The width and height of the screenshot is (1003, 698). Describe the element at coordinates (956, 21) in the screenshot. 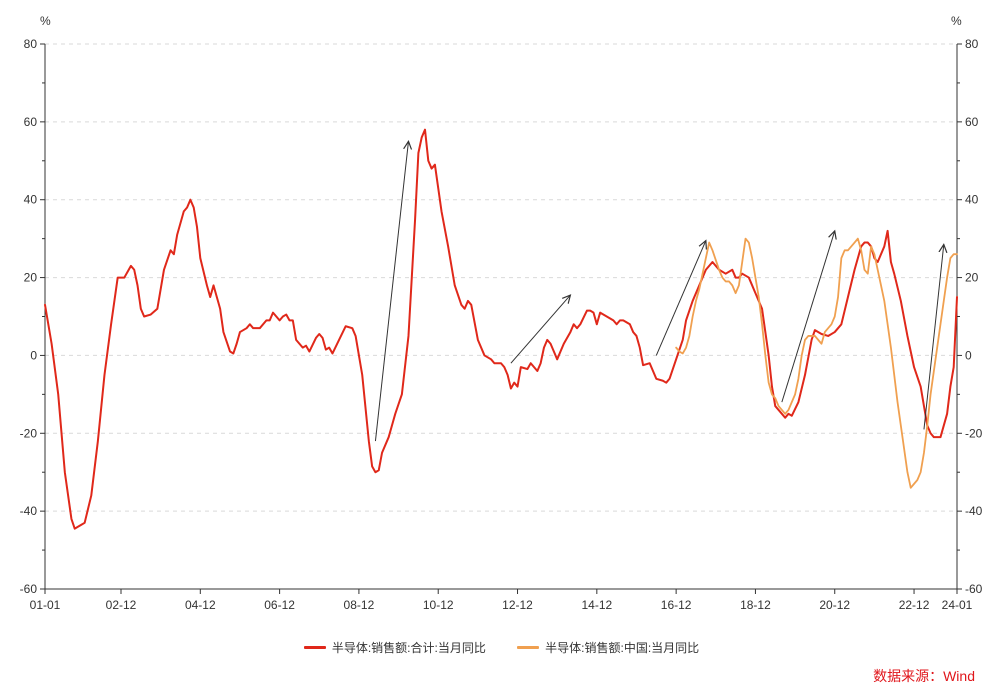

I see `y-axis-right-unit: %` at that location.